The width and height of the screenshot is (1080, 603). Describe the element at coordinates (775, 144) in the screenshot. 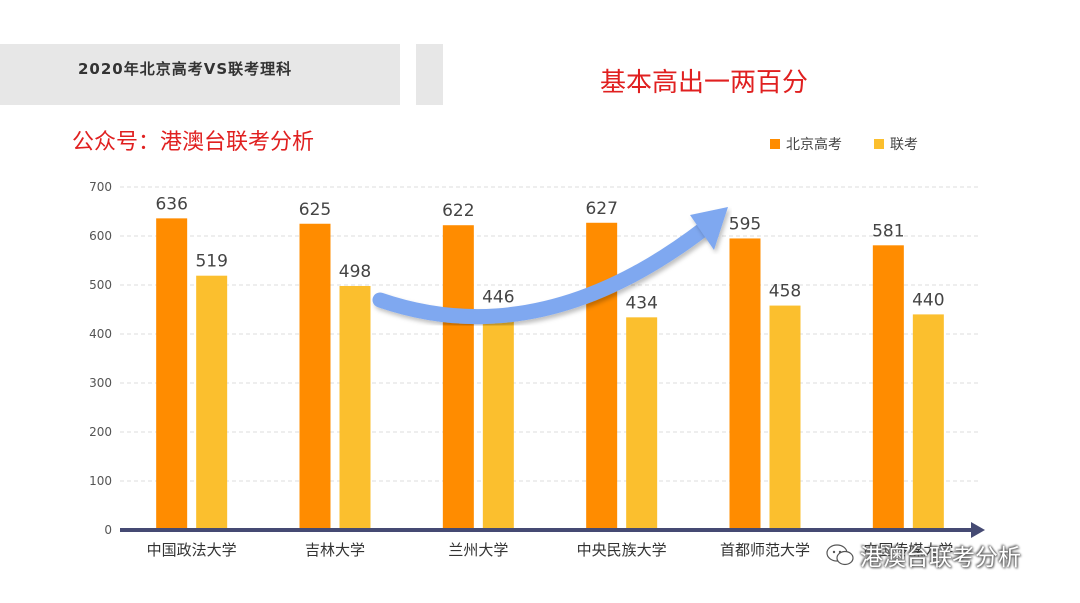

I see `legend-swatch-beijing` at that location.